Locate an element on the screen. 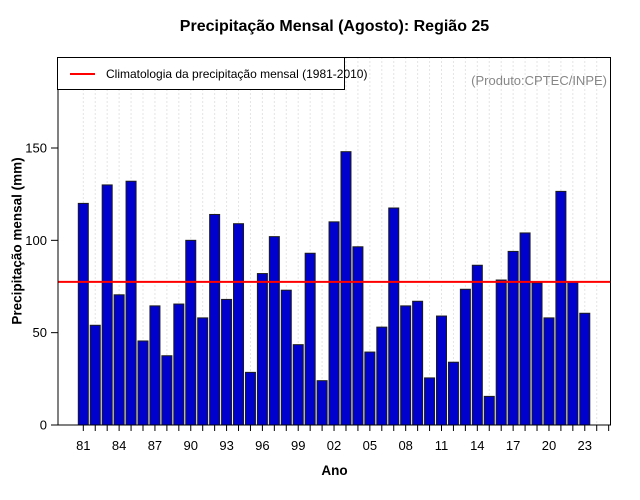 The width and height of the screenshot is (640, 500). x-tick-label-1984: 84 is located at coordinates (119, 445).